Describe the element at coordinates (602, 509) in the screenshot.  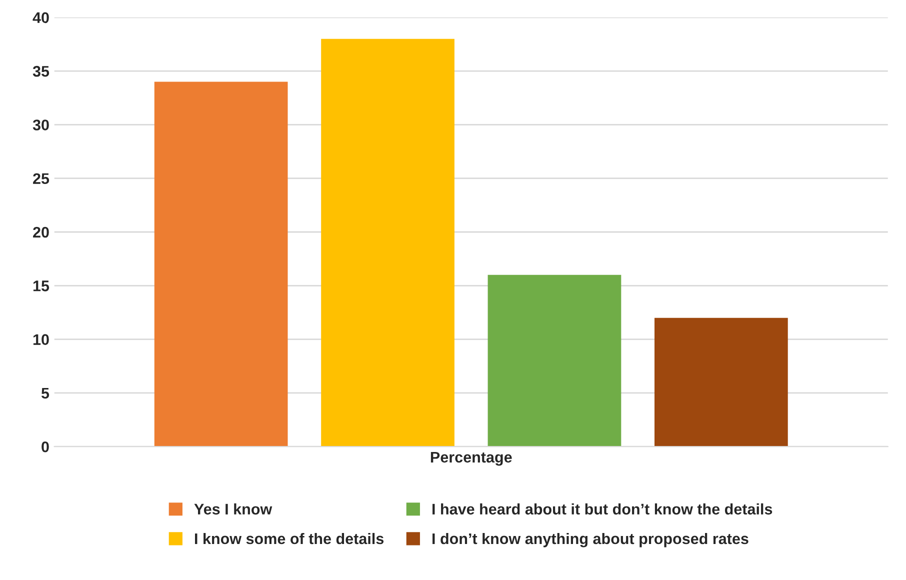
I see `legend-label: I have heard about it but don’t know the details` at that location.